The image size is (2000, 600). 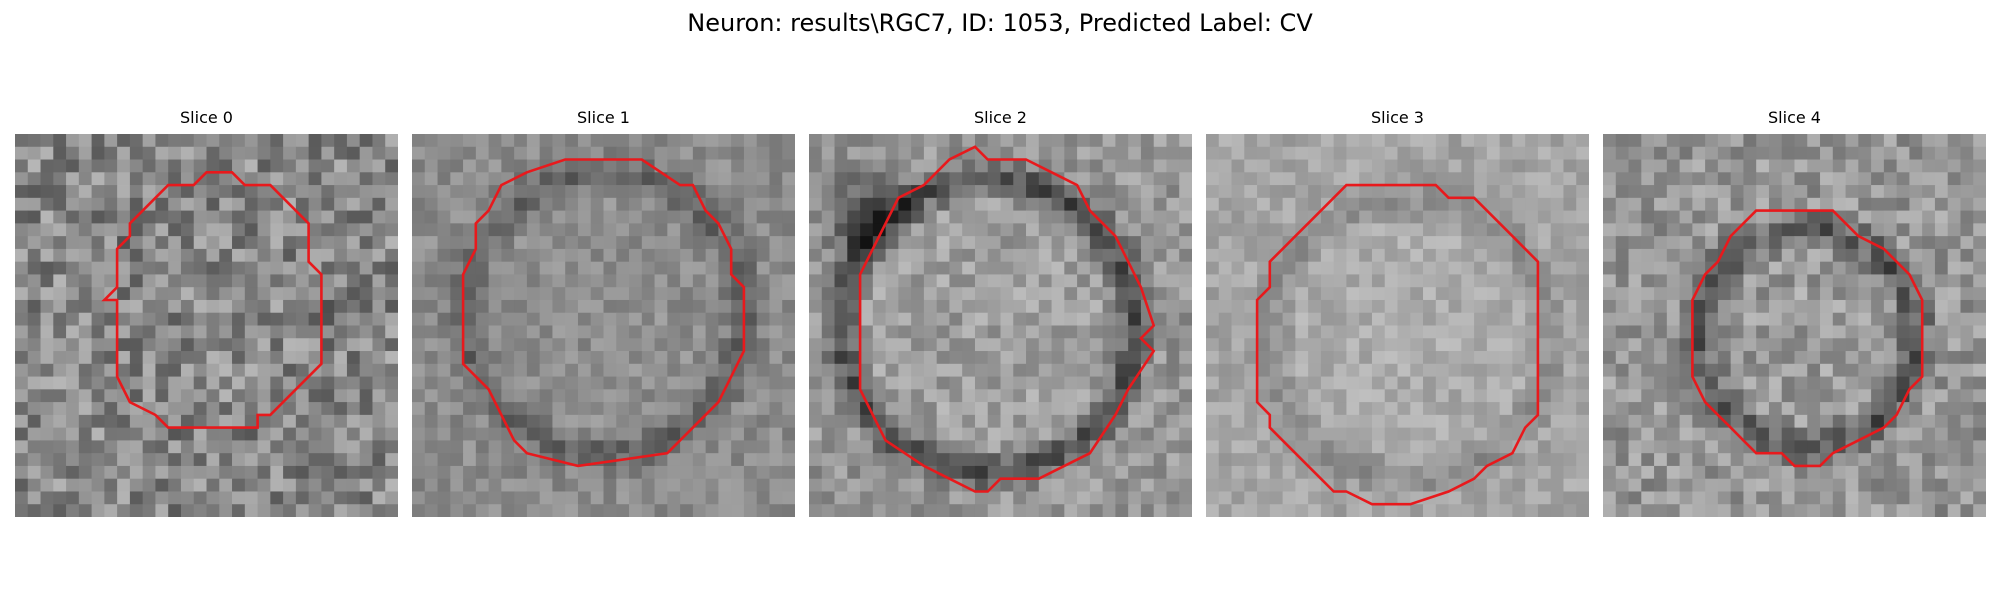 I want to click on slice-panel-3: Slice 3, so click(x=1397, y=312).